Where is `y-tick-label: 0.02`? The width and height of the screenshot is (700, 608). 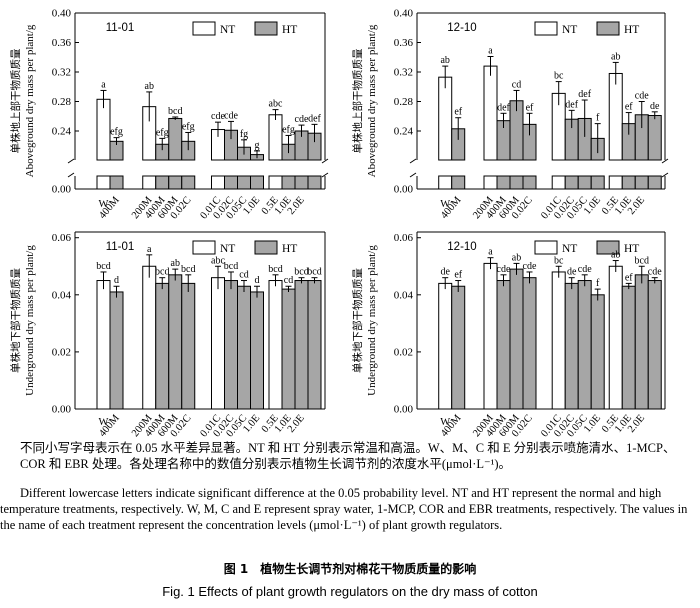 y-tick-label: 0.02 is located at coordinates (403, 352).